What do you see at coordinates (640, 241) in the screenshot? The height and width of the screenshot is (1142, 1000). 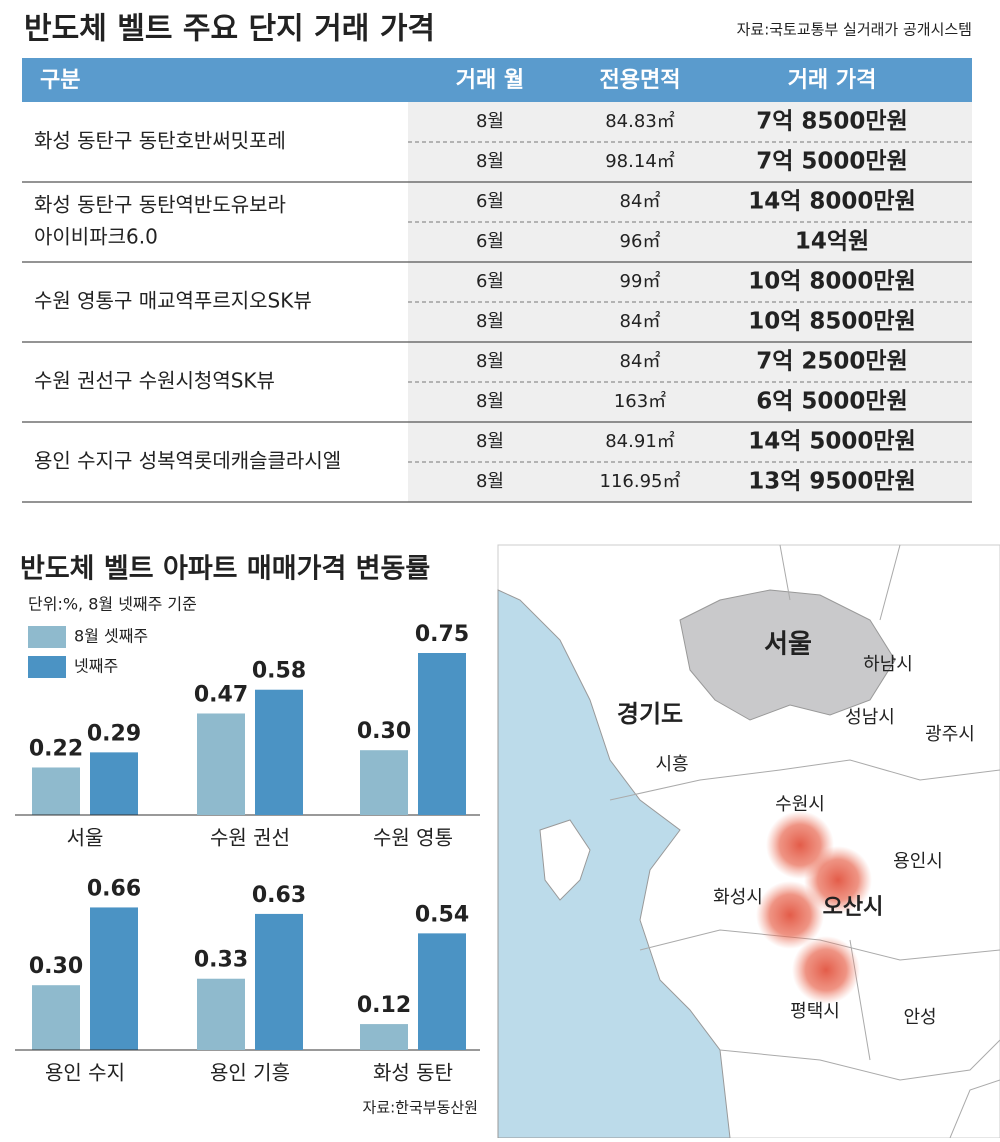 I see `area: 96㎡` at bounding box center [640, 241].